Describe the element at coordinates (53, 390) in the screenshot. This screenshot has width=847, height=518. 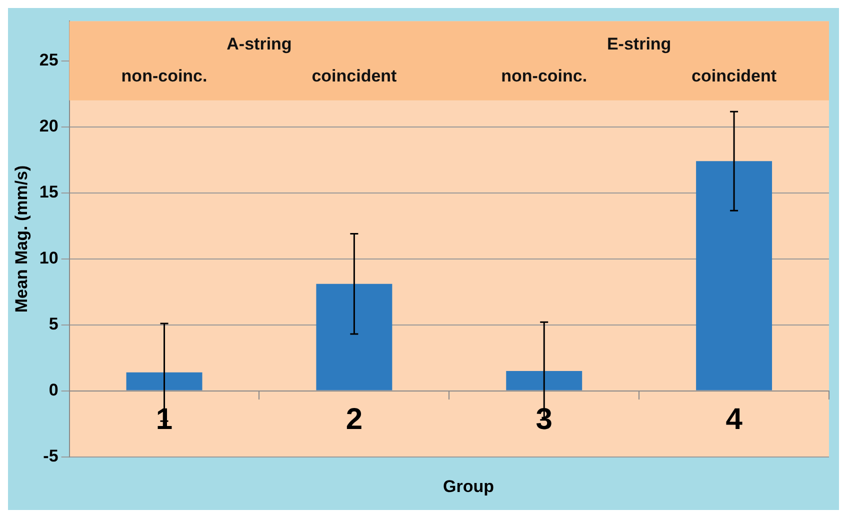
I see `y-tick-label: 0` at that location.